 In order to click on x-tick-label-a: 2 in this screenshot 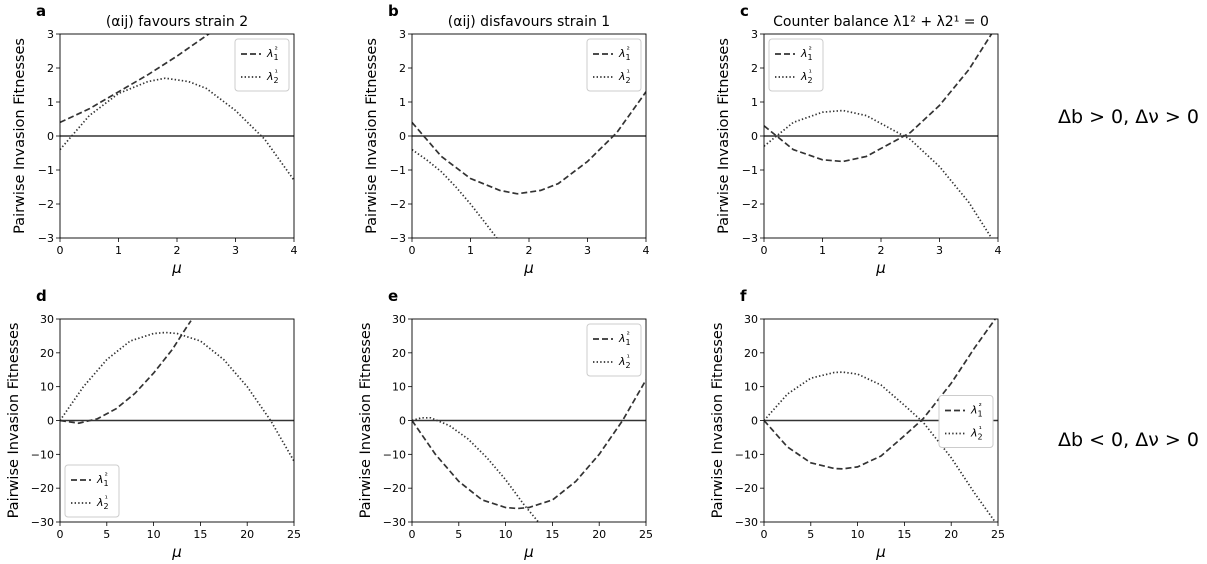, I will do `click(177, 250)`.